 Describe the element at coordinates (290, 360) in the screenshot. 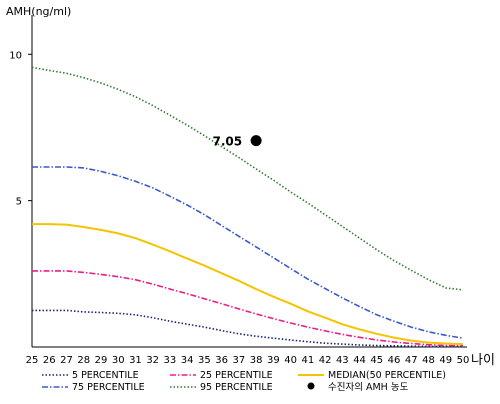

I see `x-tick-label: 40` at that location.